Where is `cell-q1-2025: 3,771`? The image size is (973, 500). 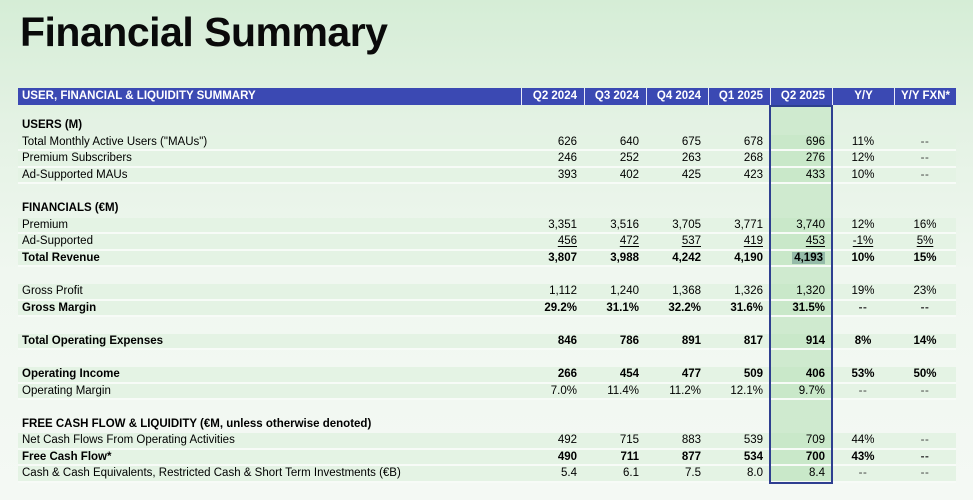 cell-q1-2025: 3,771 is located at coordinates (739, 225).